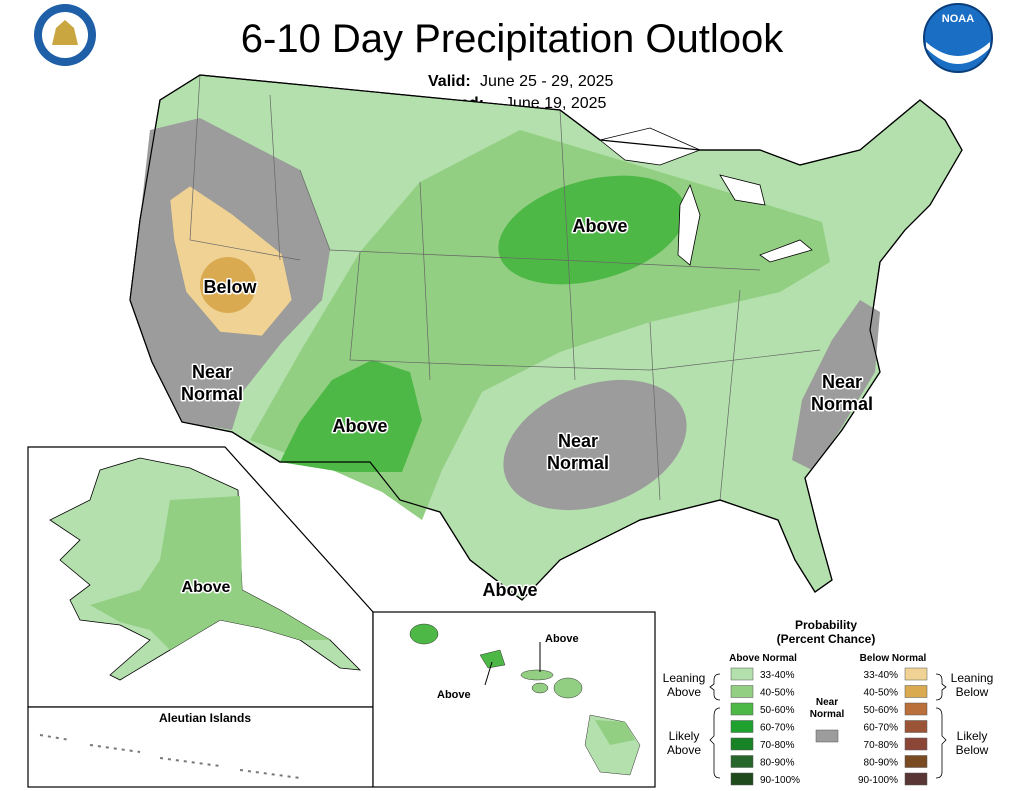 Image resolution: width=1024 pixels, height=791 pixels. I want to click on legend-group: Likely Below, so click(972, 743).